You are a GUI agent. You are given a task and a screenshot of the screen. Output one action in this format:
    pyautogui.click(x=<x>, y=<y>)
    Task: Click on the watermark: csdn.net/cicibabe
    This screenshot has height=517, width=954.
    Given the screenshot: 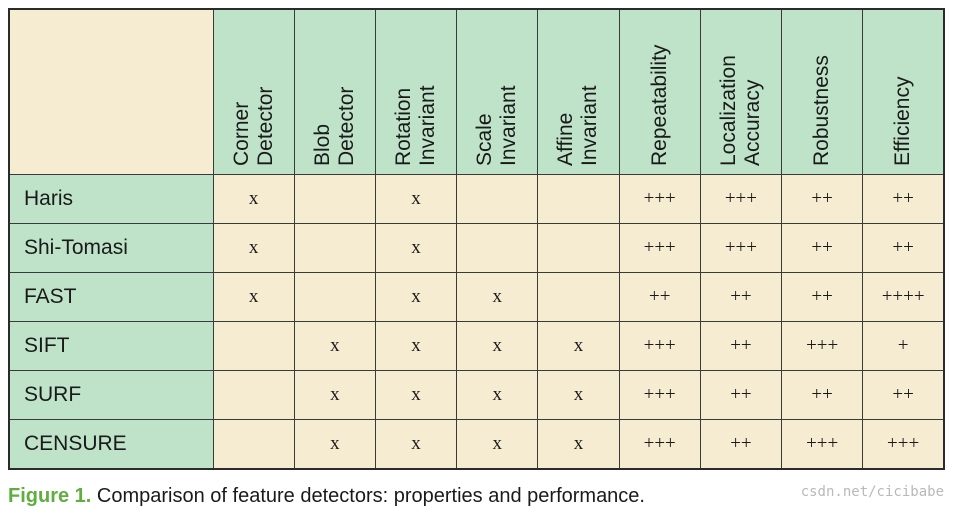 What is the action you would take?
    pyautogui.click(x=872, y=492)
    